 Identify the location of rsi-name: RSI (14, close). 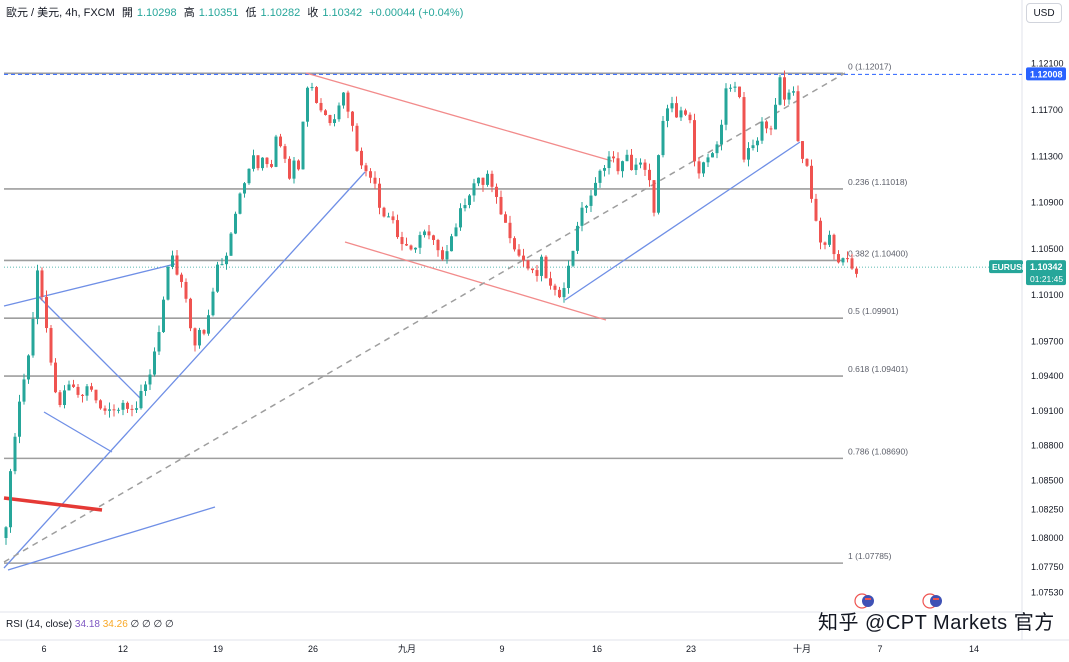
(39, 624).